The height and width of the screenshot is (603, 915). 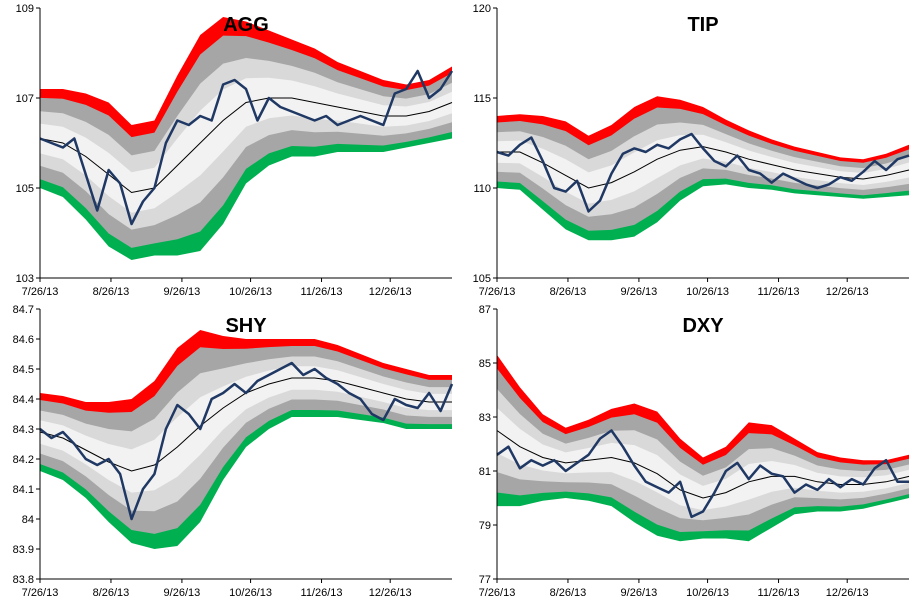 I want to click on tip-x-tick-label: 7/26/13, so click(x=497, y=292).